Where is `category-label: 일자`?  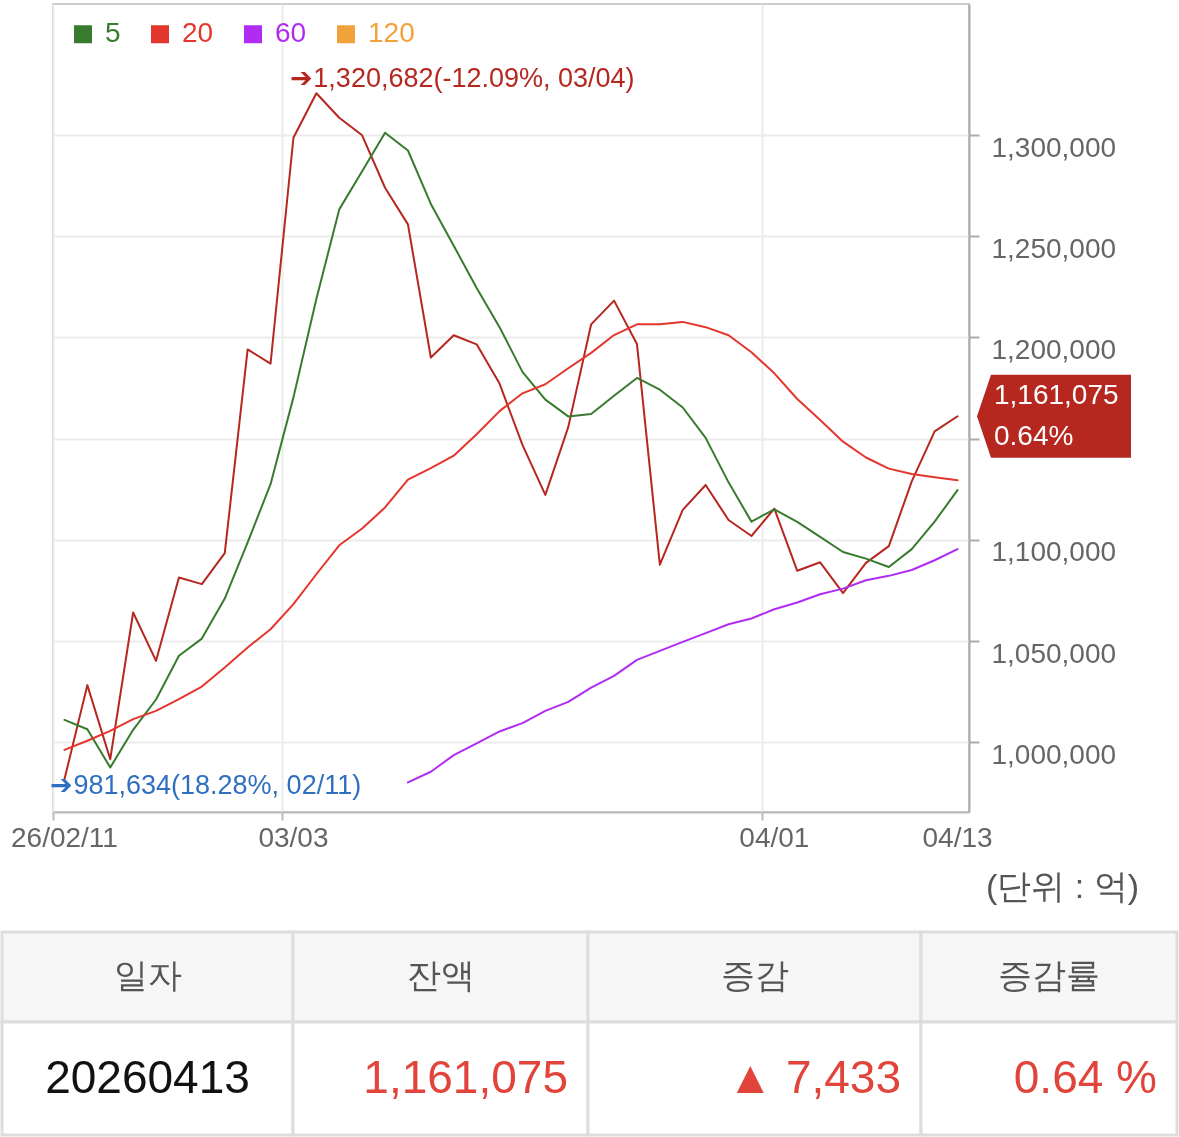 category-label: 일자 is located at coordinates (147, 975).